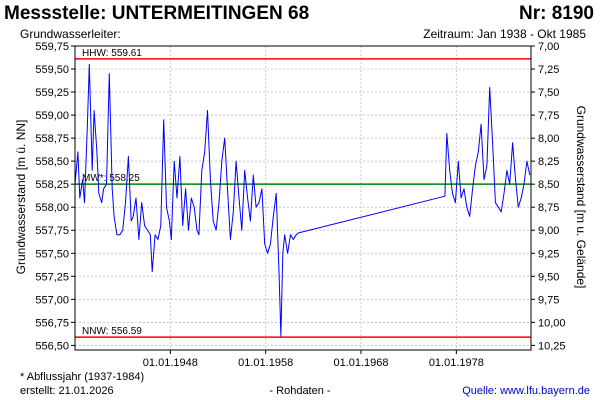  Describe the element at coordinates (157, 13) in the screenshot. I see `station-title: Messstelle: UNTERMEITINGEN 68` at that location.